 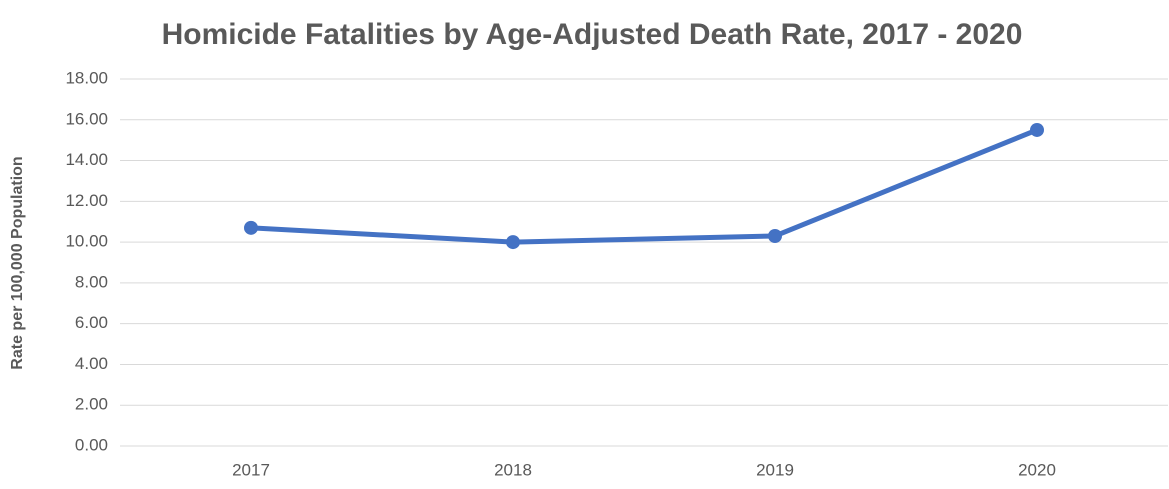 What do you see at coordinates (86, 77) in the screenshot?
I see `y-tick-label: 18.00` at bounding box center [86, 77].